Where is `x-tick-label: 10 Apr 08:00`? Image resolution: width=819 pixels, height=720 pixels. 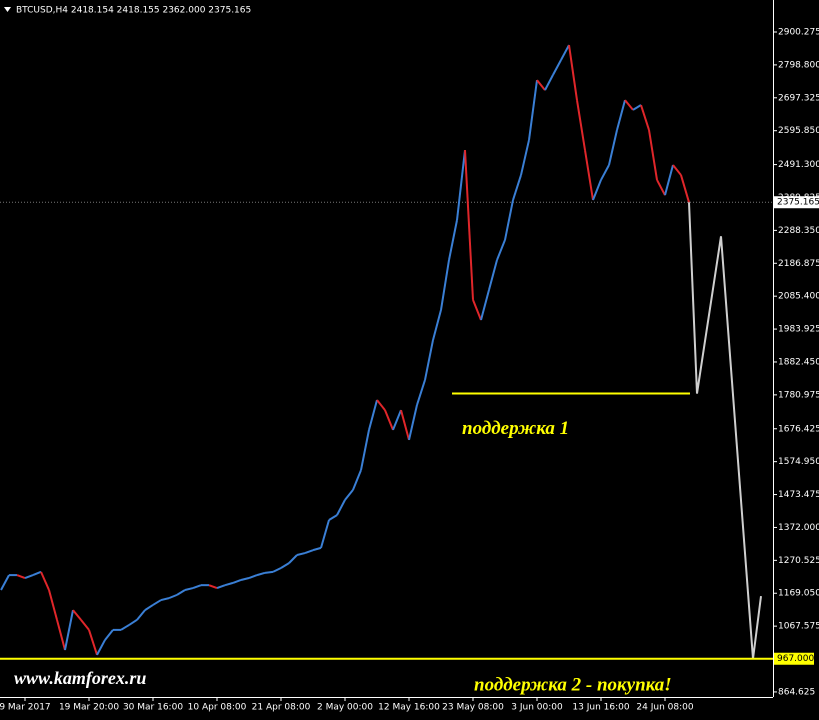
x-tick-label: 10 Apr 08:00 is located at coordinates (217, 708).